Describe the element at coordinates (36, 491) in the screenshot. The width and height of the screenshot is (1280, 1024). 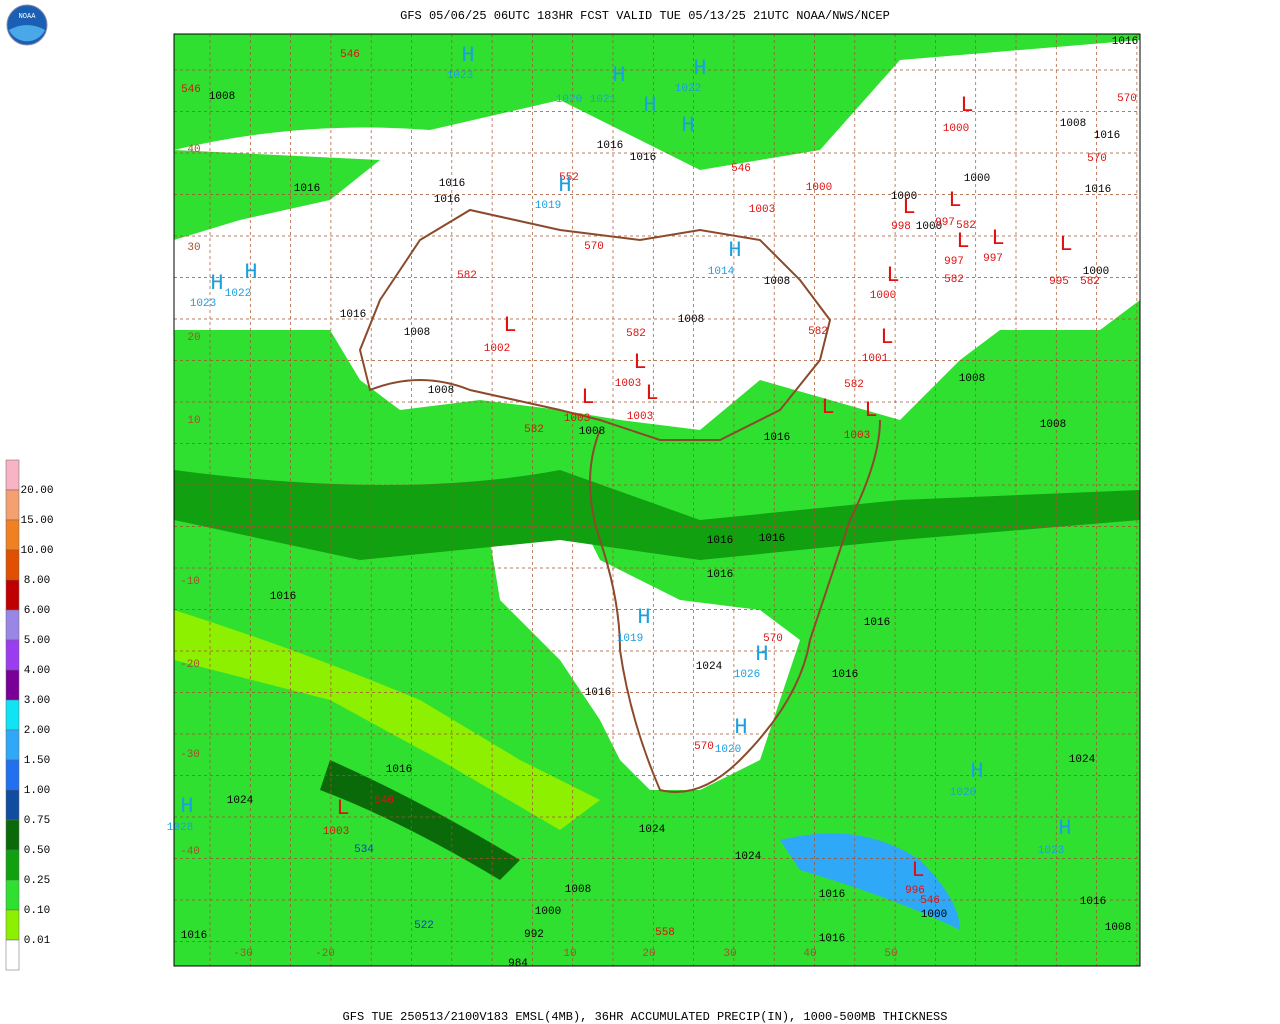
I see `legend-label: 20.00` at that location.